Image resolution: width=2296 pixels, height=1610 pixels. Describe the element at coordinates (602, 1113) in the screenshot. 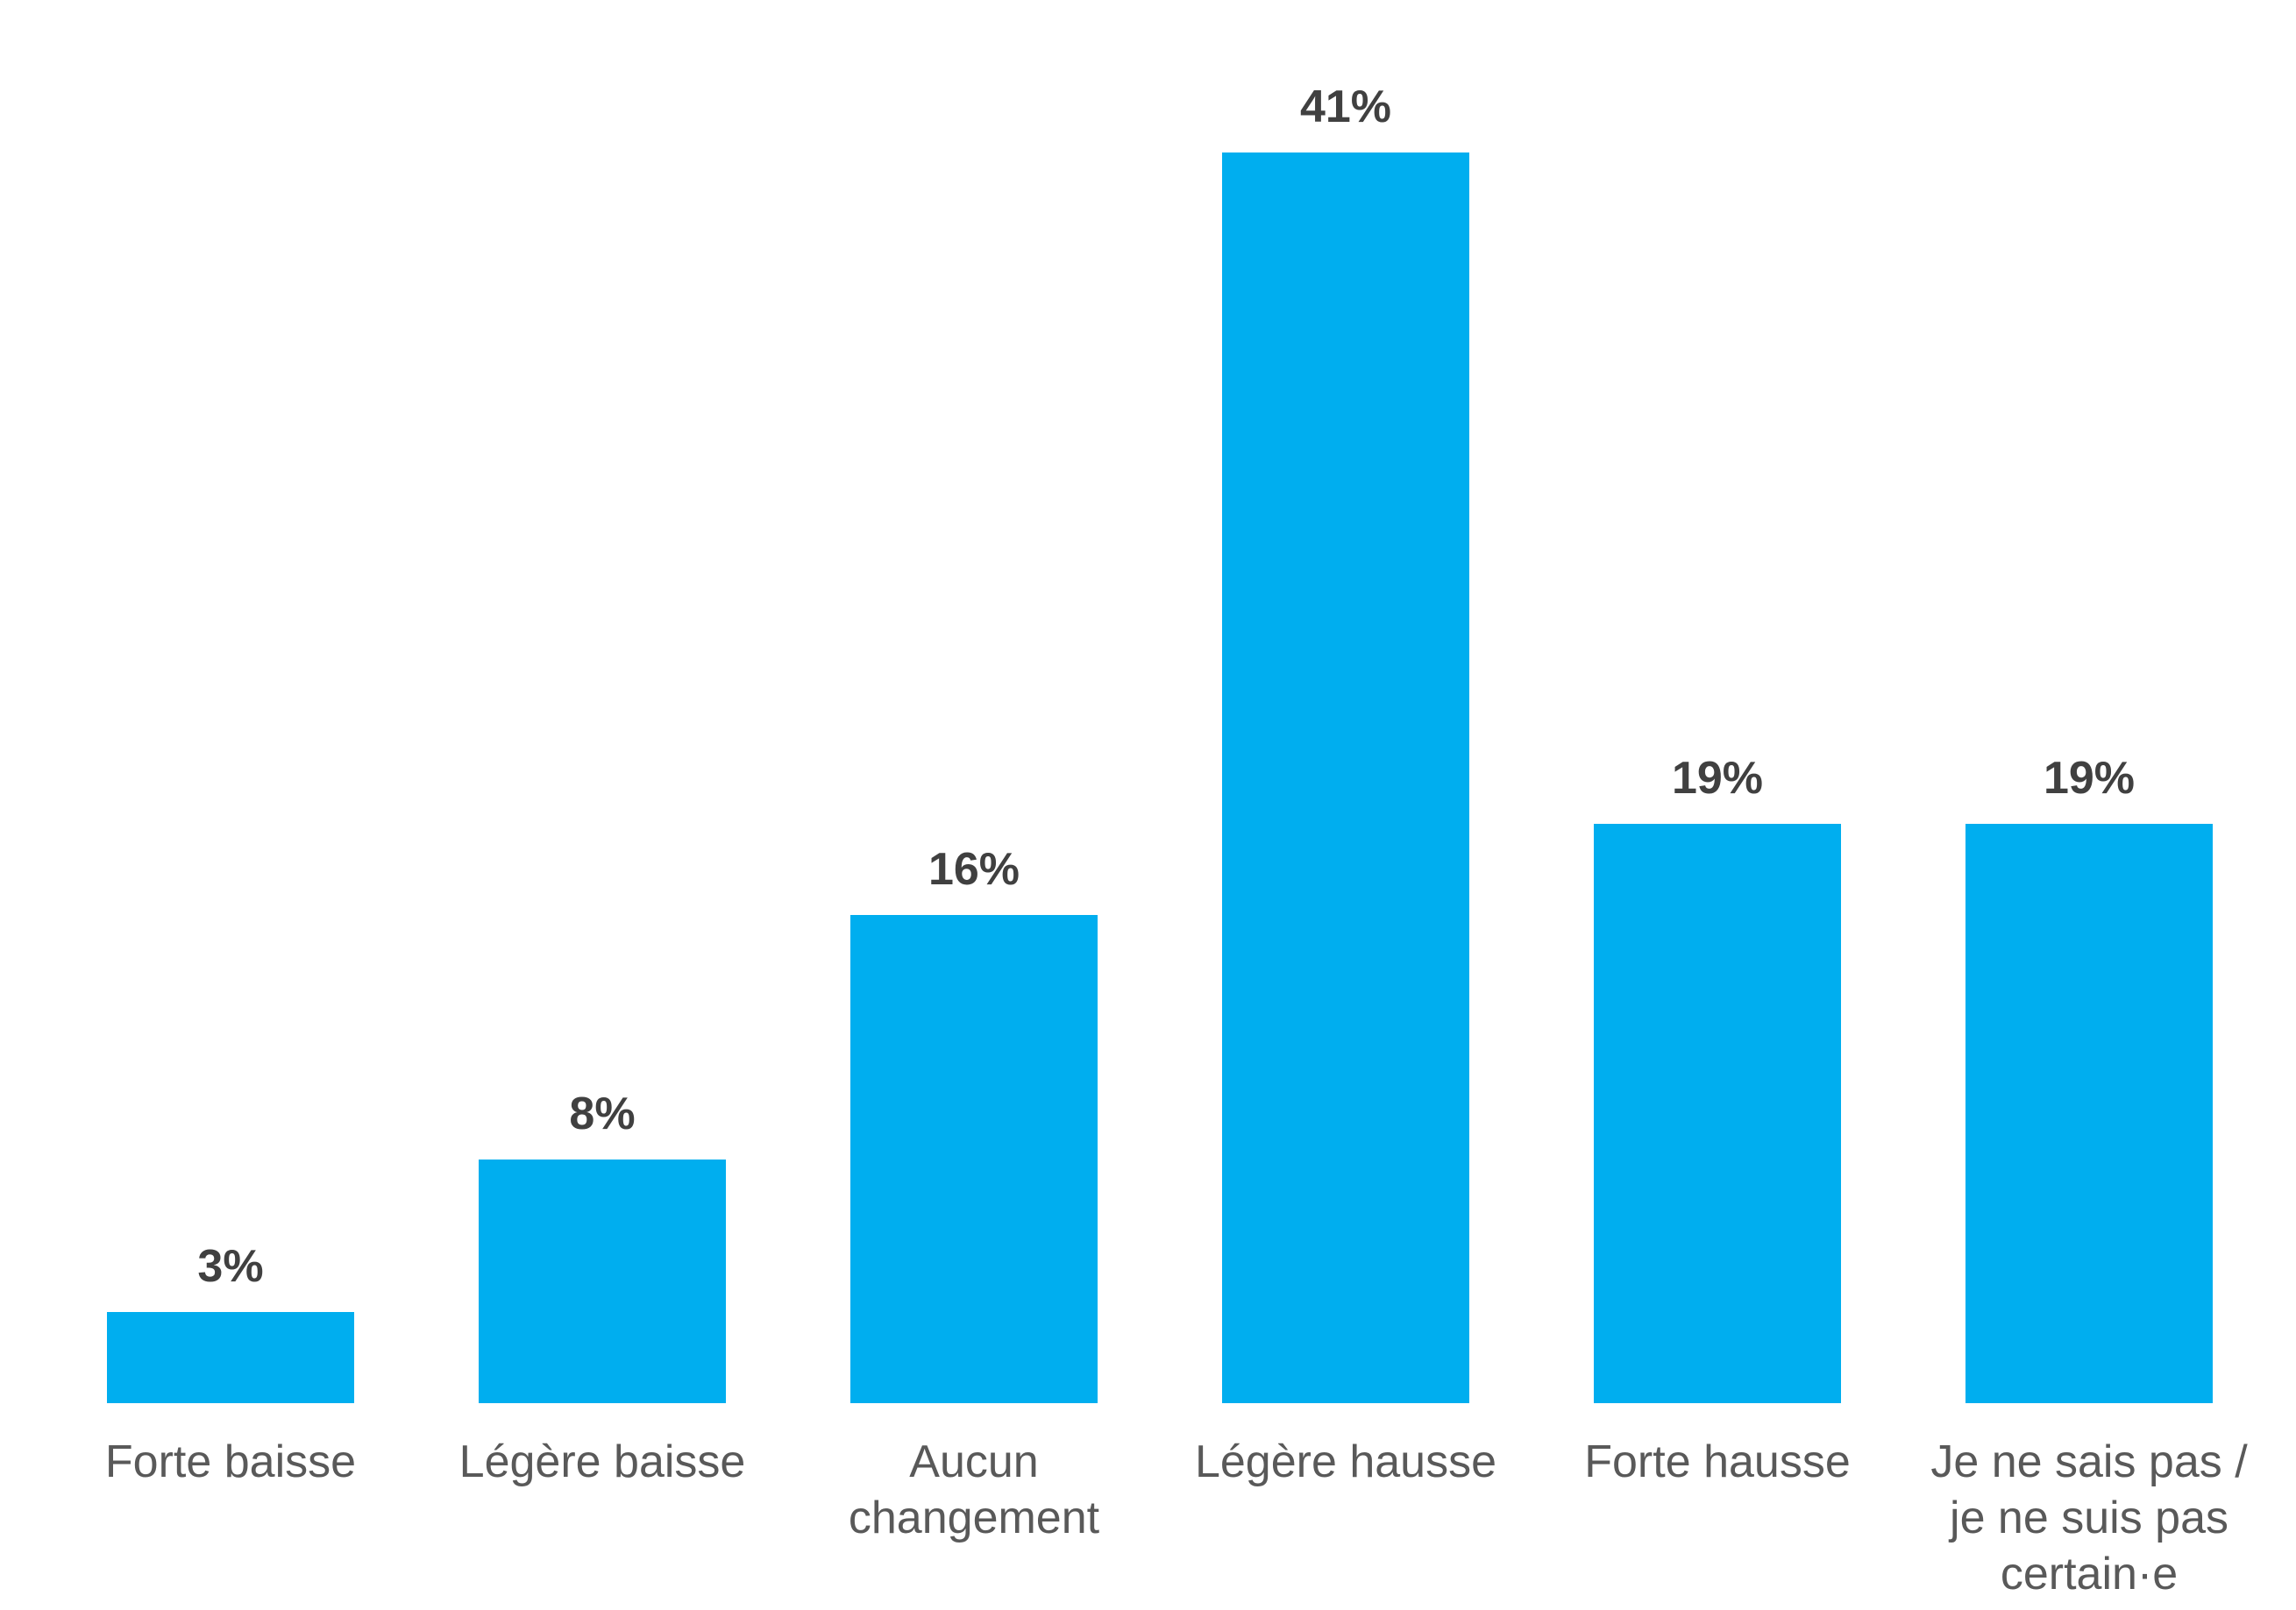

I see `value-label: 8%` at that location.